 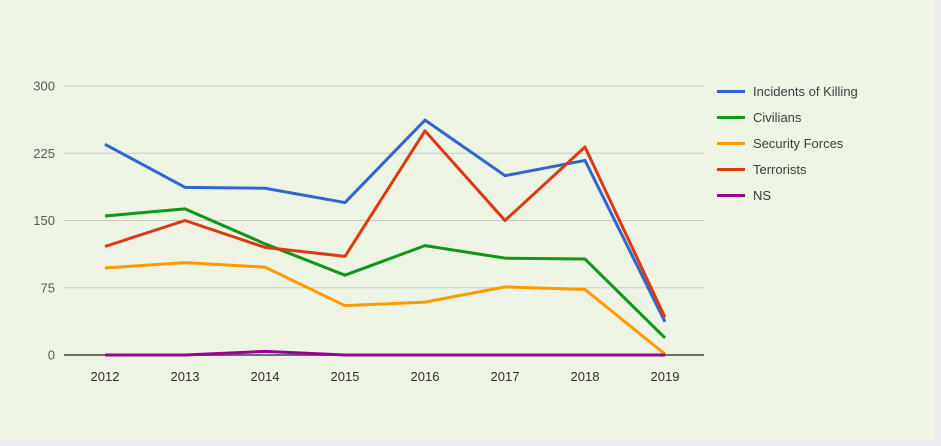 I want to click on legend-item-terrorists: Terrorists, so click(x=787, y=169).